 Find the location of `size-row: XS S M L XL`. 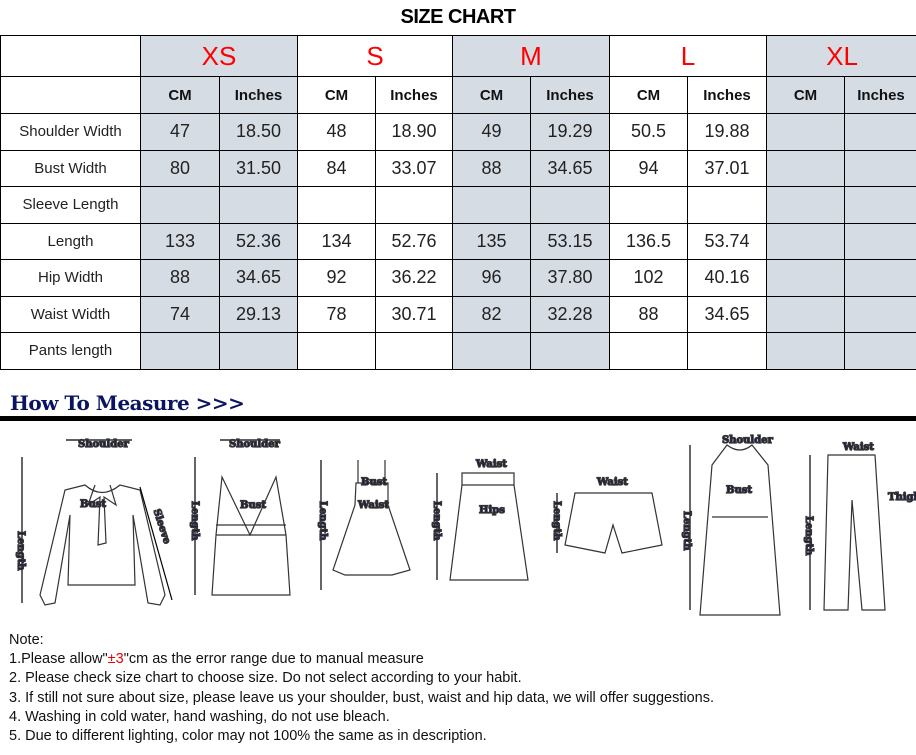

size-row: XS S M L XL is located at coordinates (458, 56).